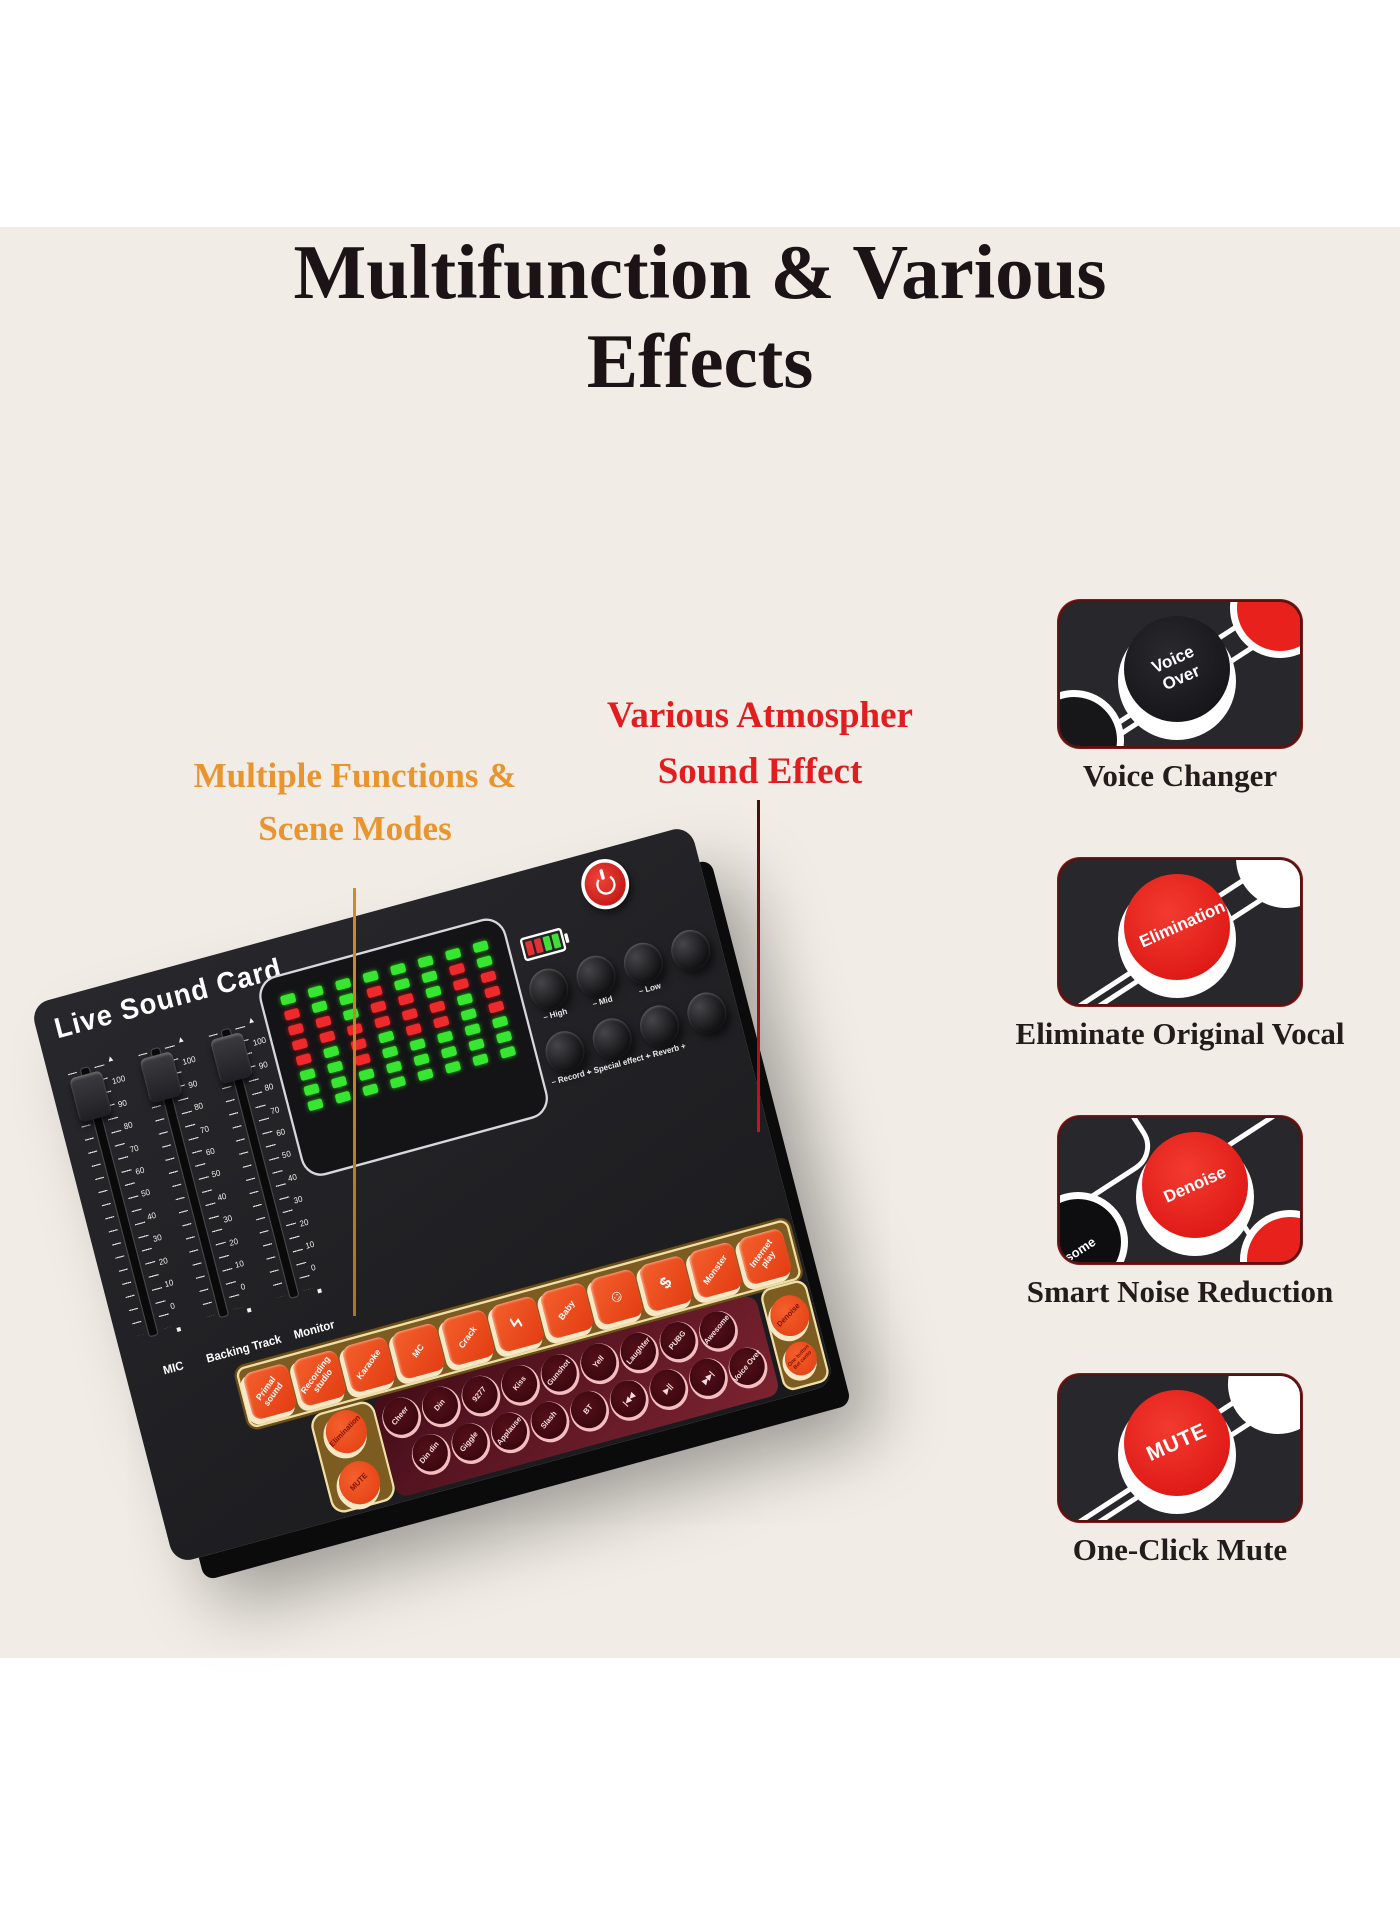 This screenshot has width=1400, height=1909. Describe the element at coordinates (760, 715) in the screenshot. I see `annotation-red-line-1: Various Atmospher` at that location.